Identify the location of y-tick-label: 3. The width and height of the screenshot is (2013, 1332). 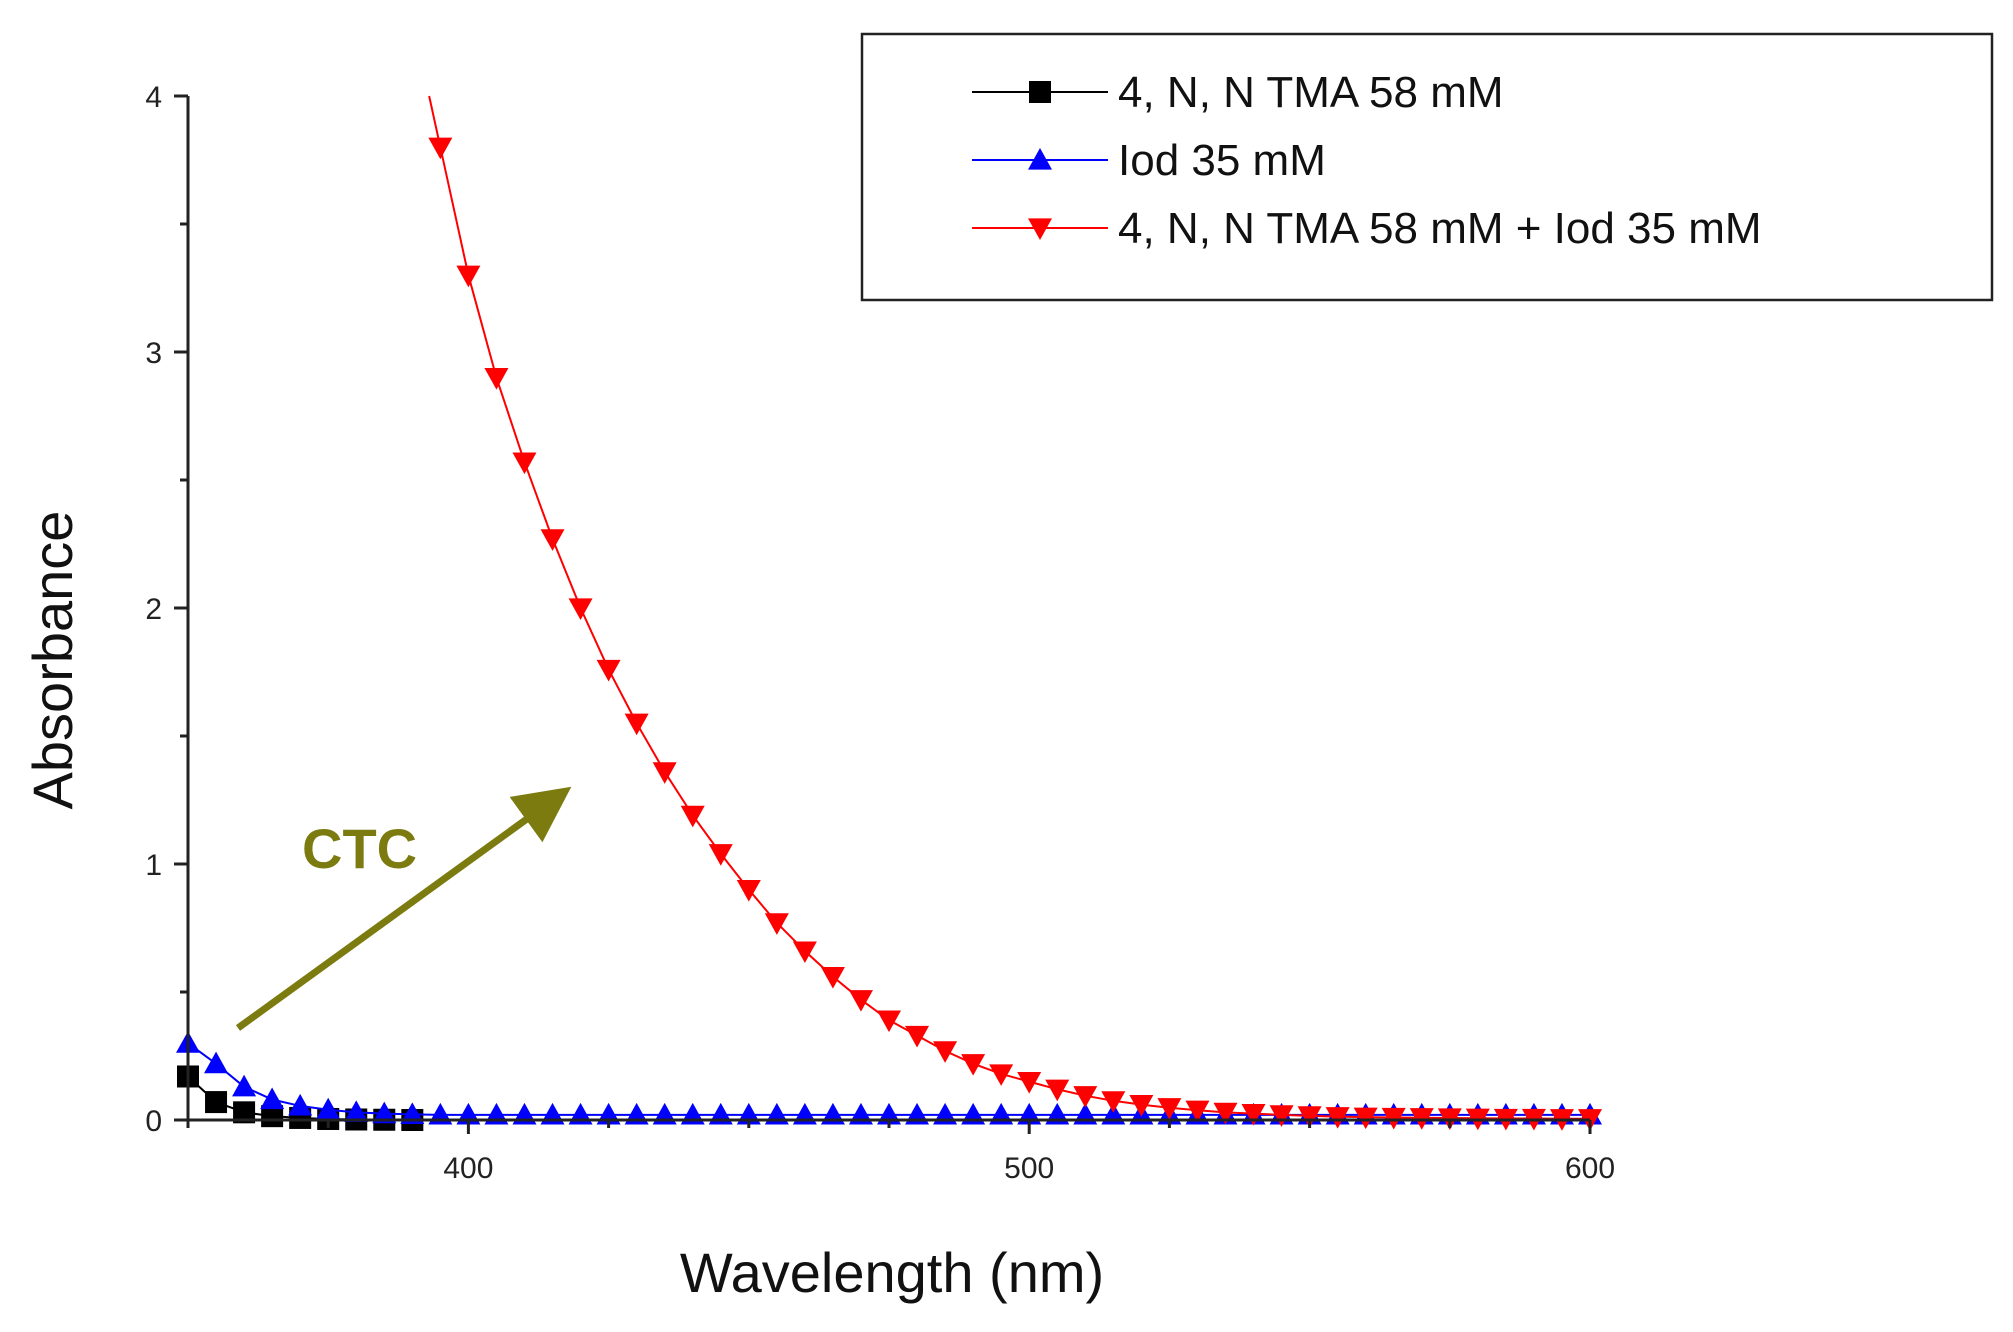
(153, 353).